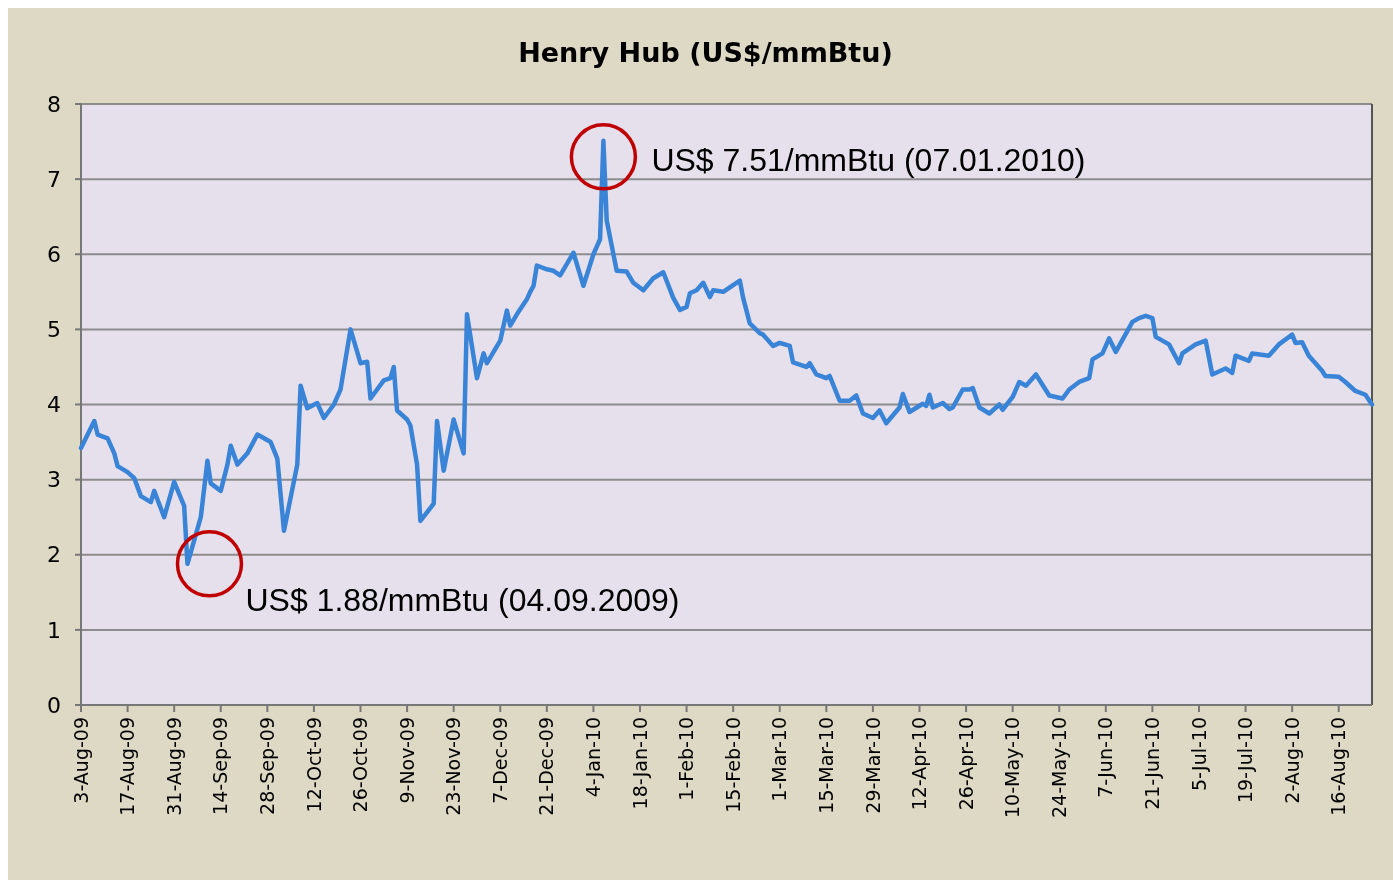 This screenshot has width=1393, height=880. I want to click on x-tick-label: 3-Aug-09, so click(80, 760).